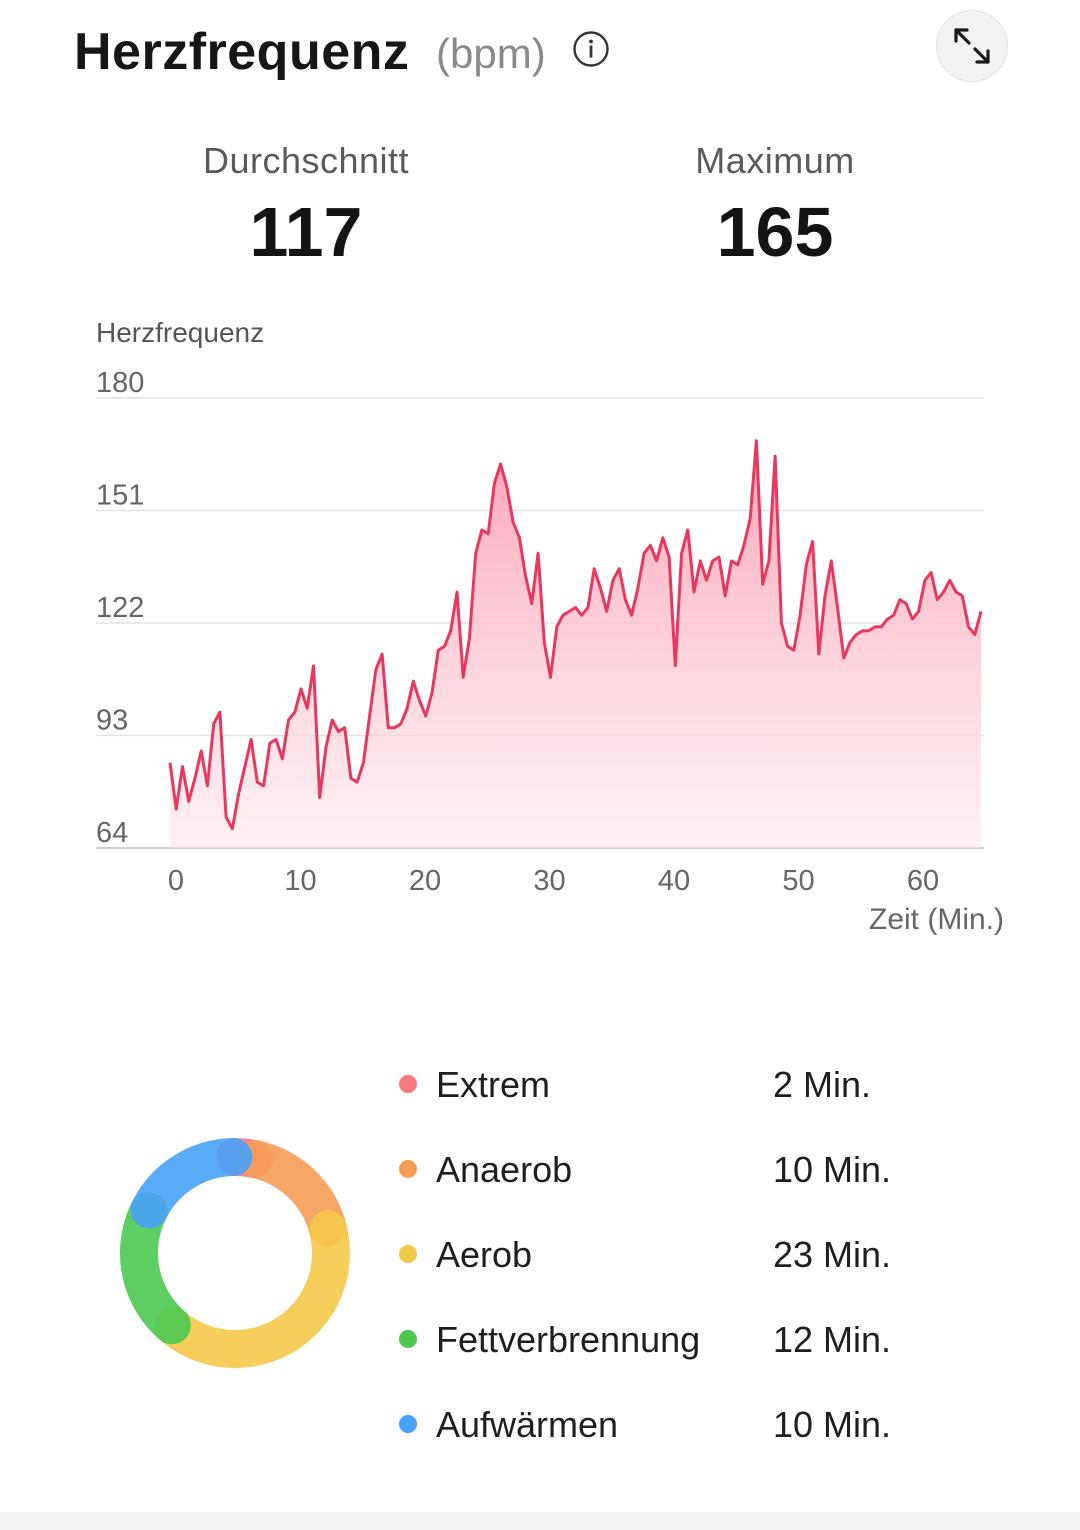 Image resolution: width=1080 pixels, height=1530 pixels. I want to click on maximum-stat: Maximum 165, so click(775, 206).